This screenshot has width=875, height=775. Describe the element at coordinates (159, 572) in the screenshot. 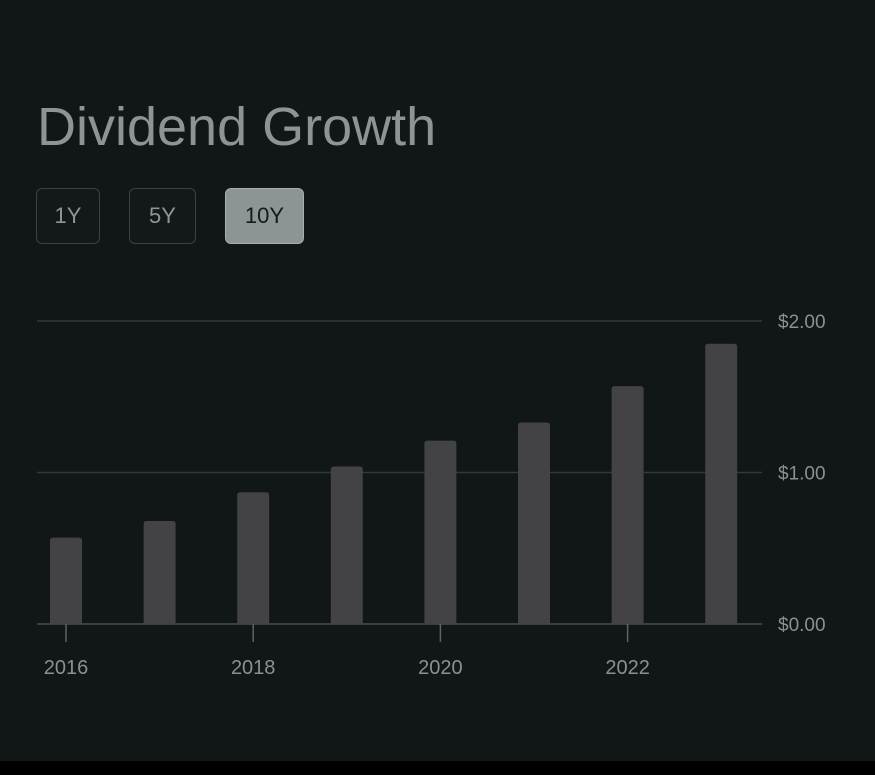

I see `bar-2017` at that location.